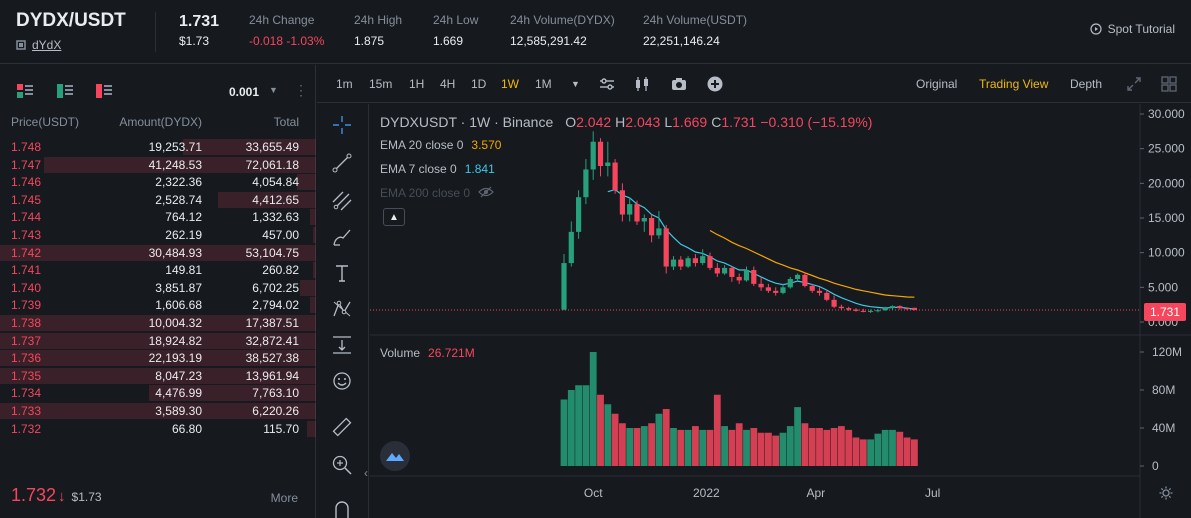 Image resolution: width=1191 pixels, height=518 pixels. Describe the element at coordinates (510, 84) in the screenshot. I see `interval-1w: 1W` at that location.